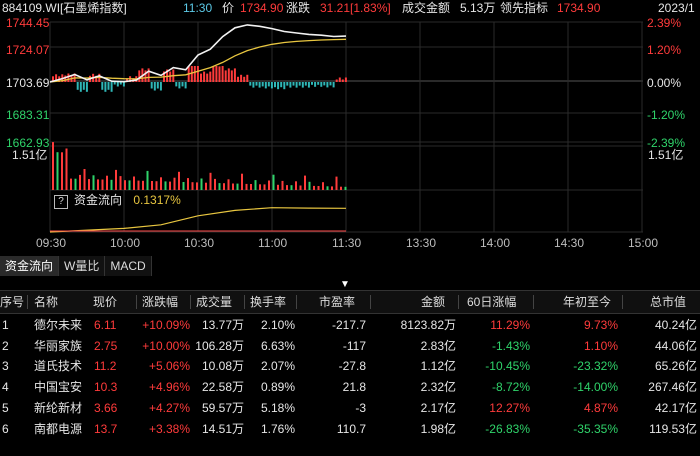 This screenshot has height=456, width=700. I want to click on row-market-cap: 119.53亿, so click(673, 428).